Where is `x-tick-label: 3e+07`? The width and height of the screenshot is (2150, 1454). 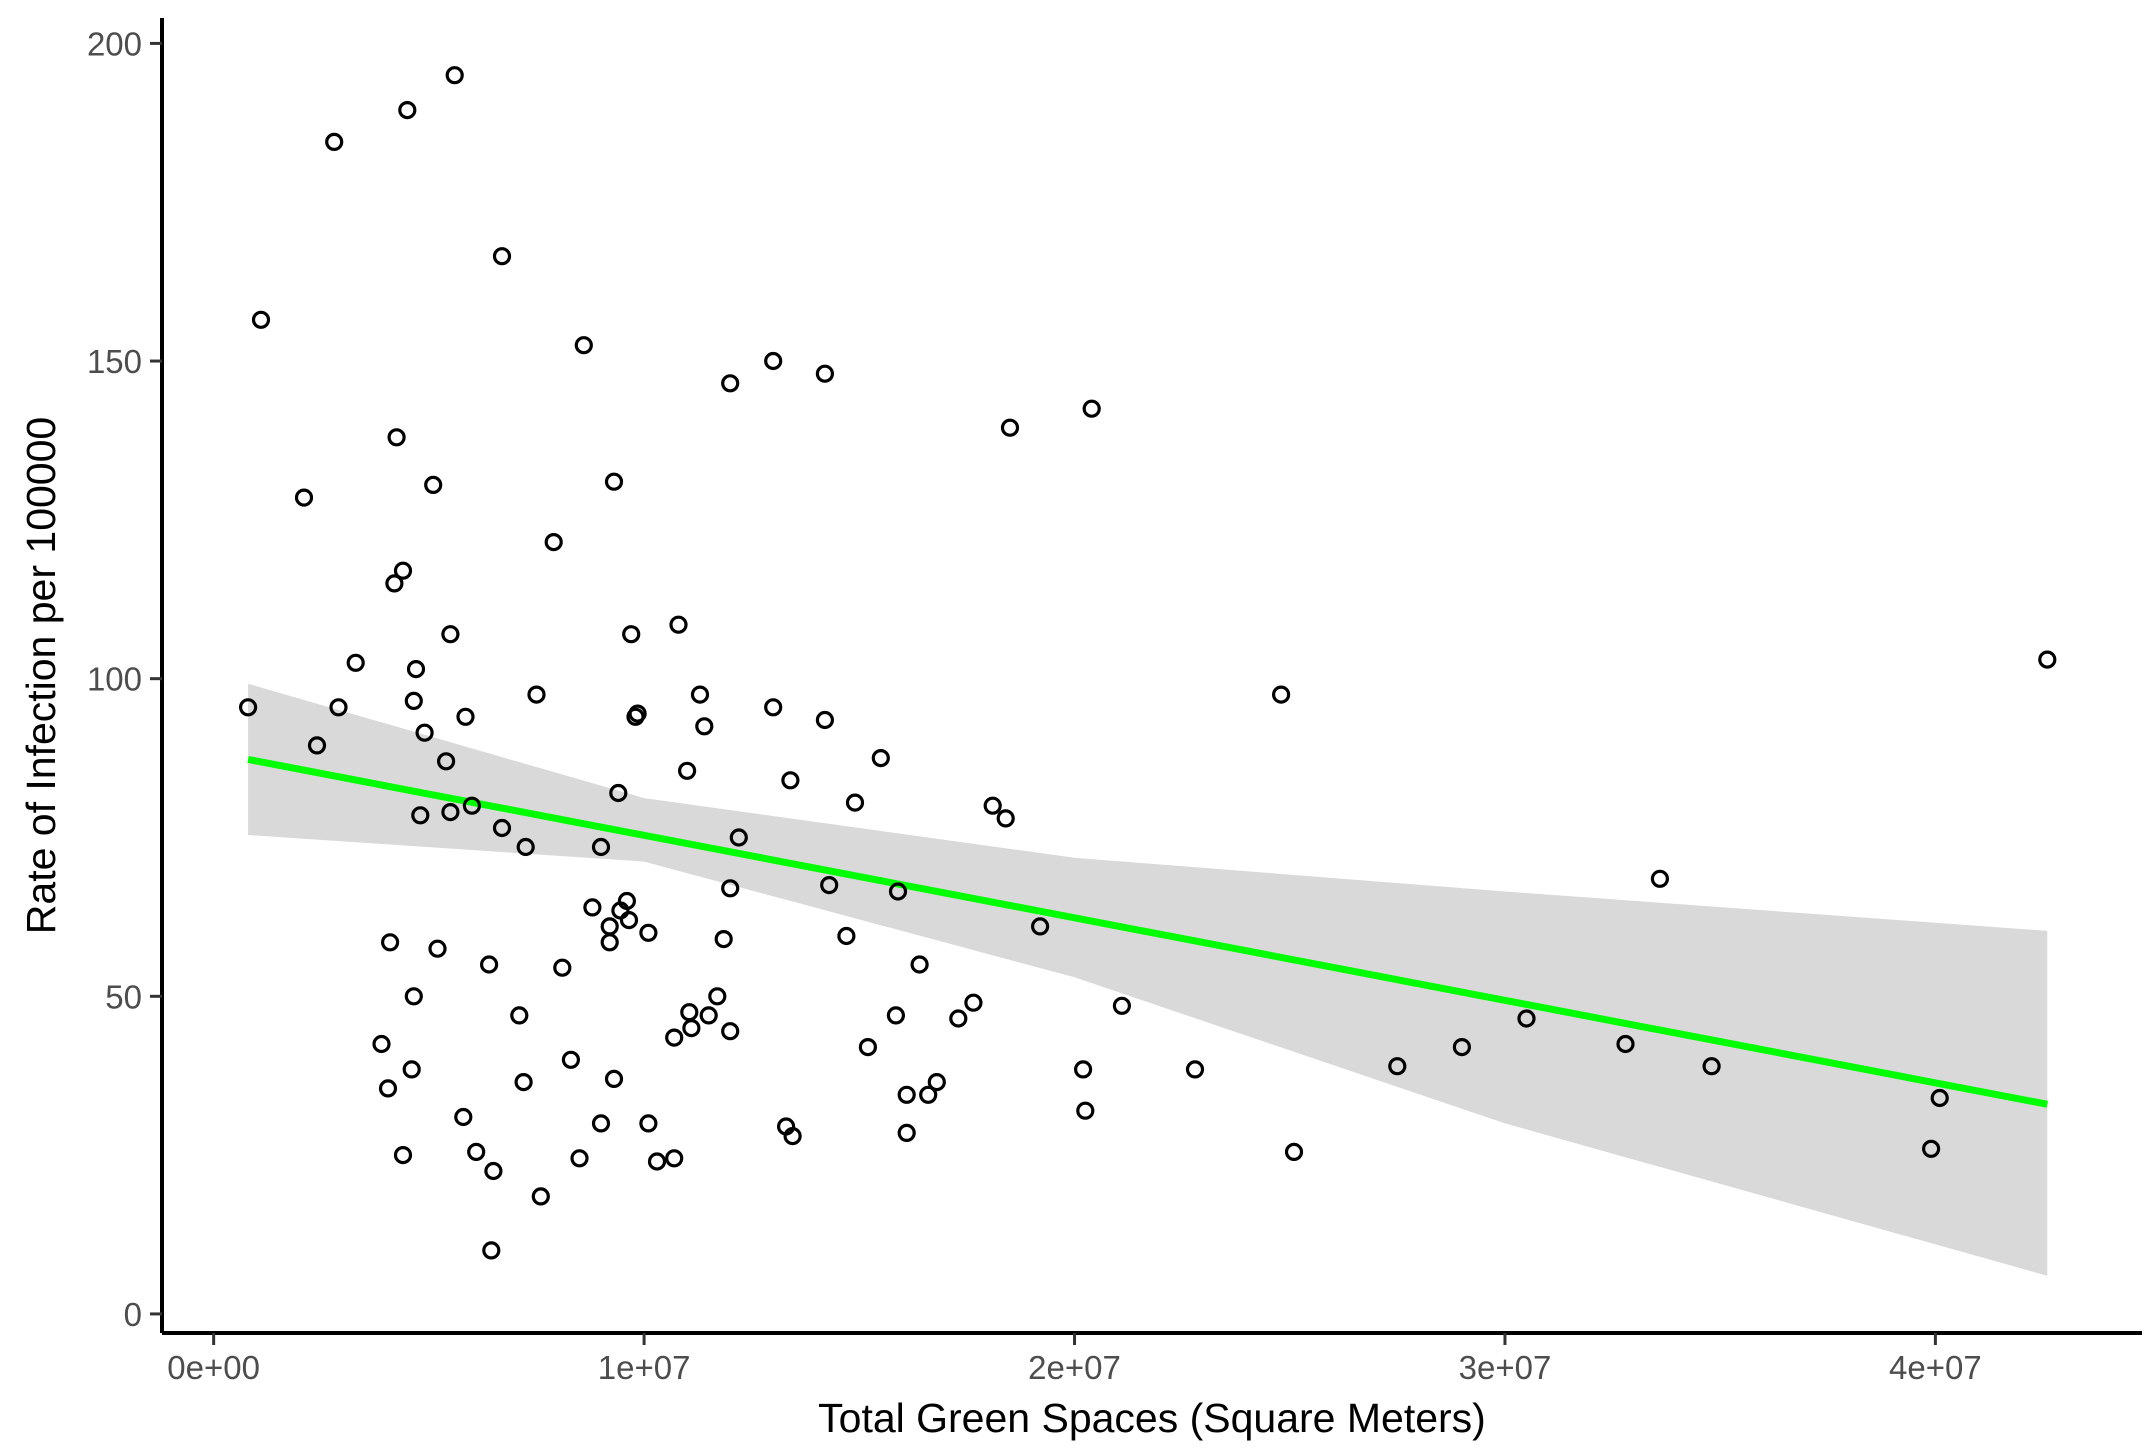
x-tick-label: 3e+07 is located at coordinates (1505, 1367).